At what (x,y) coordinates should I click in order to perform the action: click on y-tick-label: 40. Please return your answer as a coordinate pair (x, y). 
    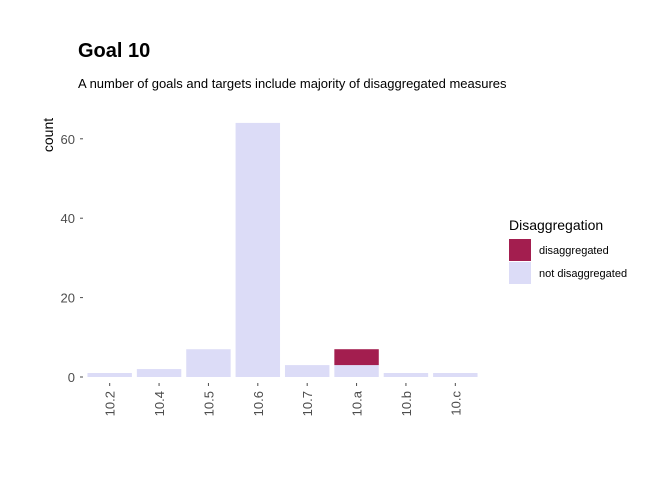
    Looking at the image, I should click on (68, 218).